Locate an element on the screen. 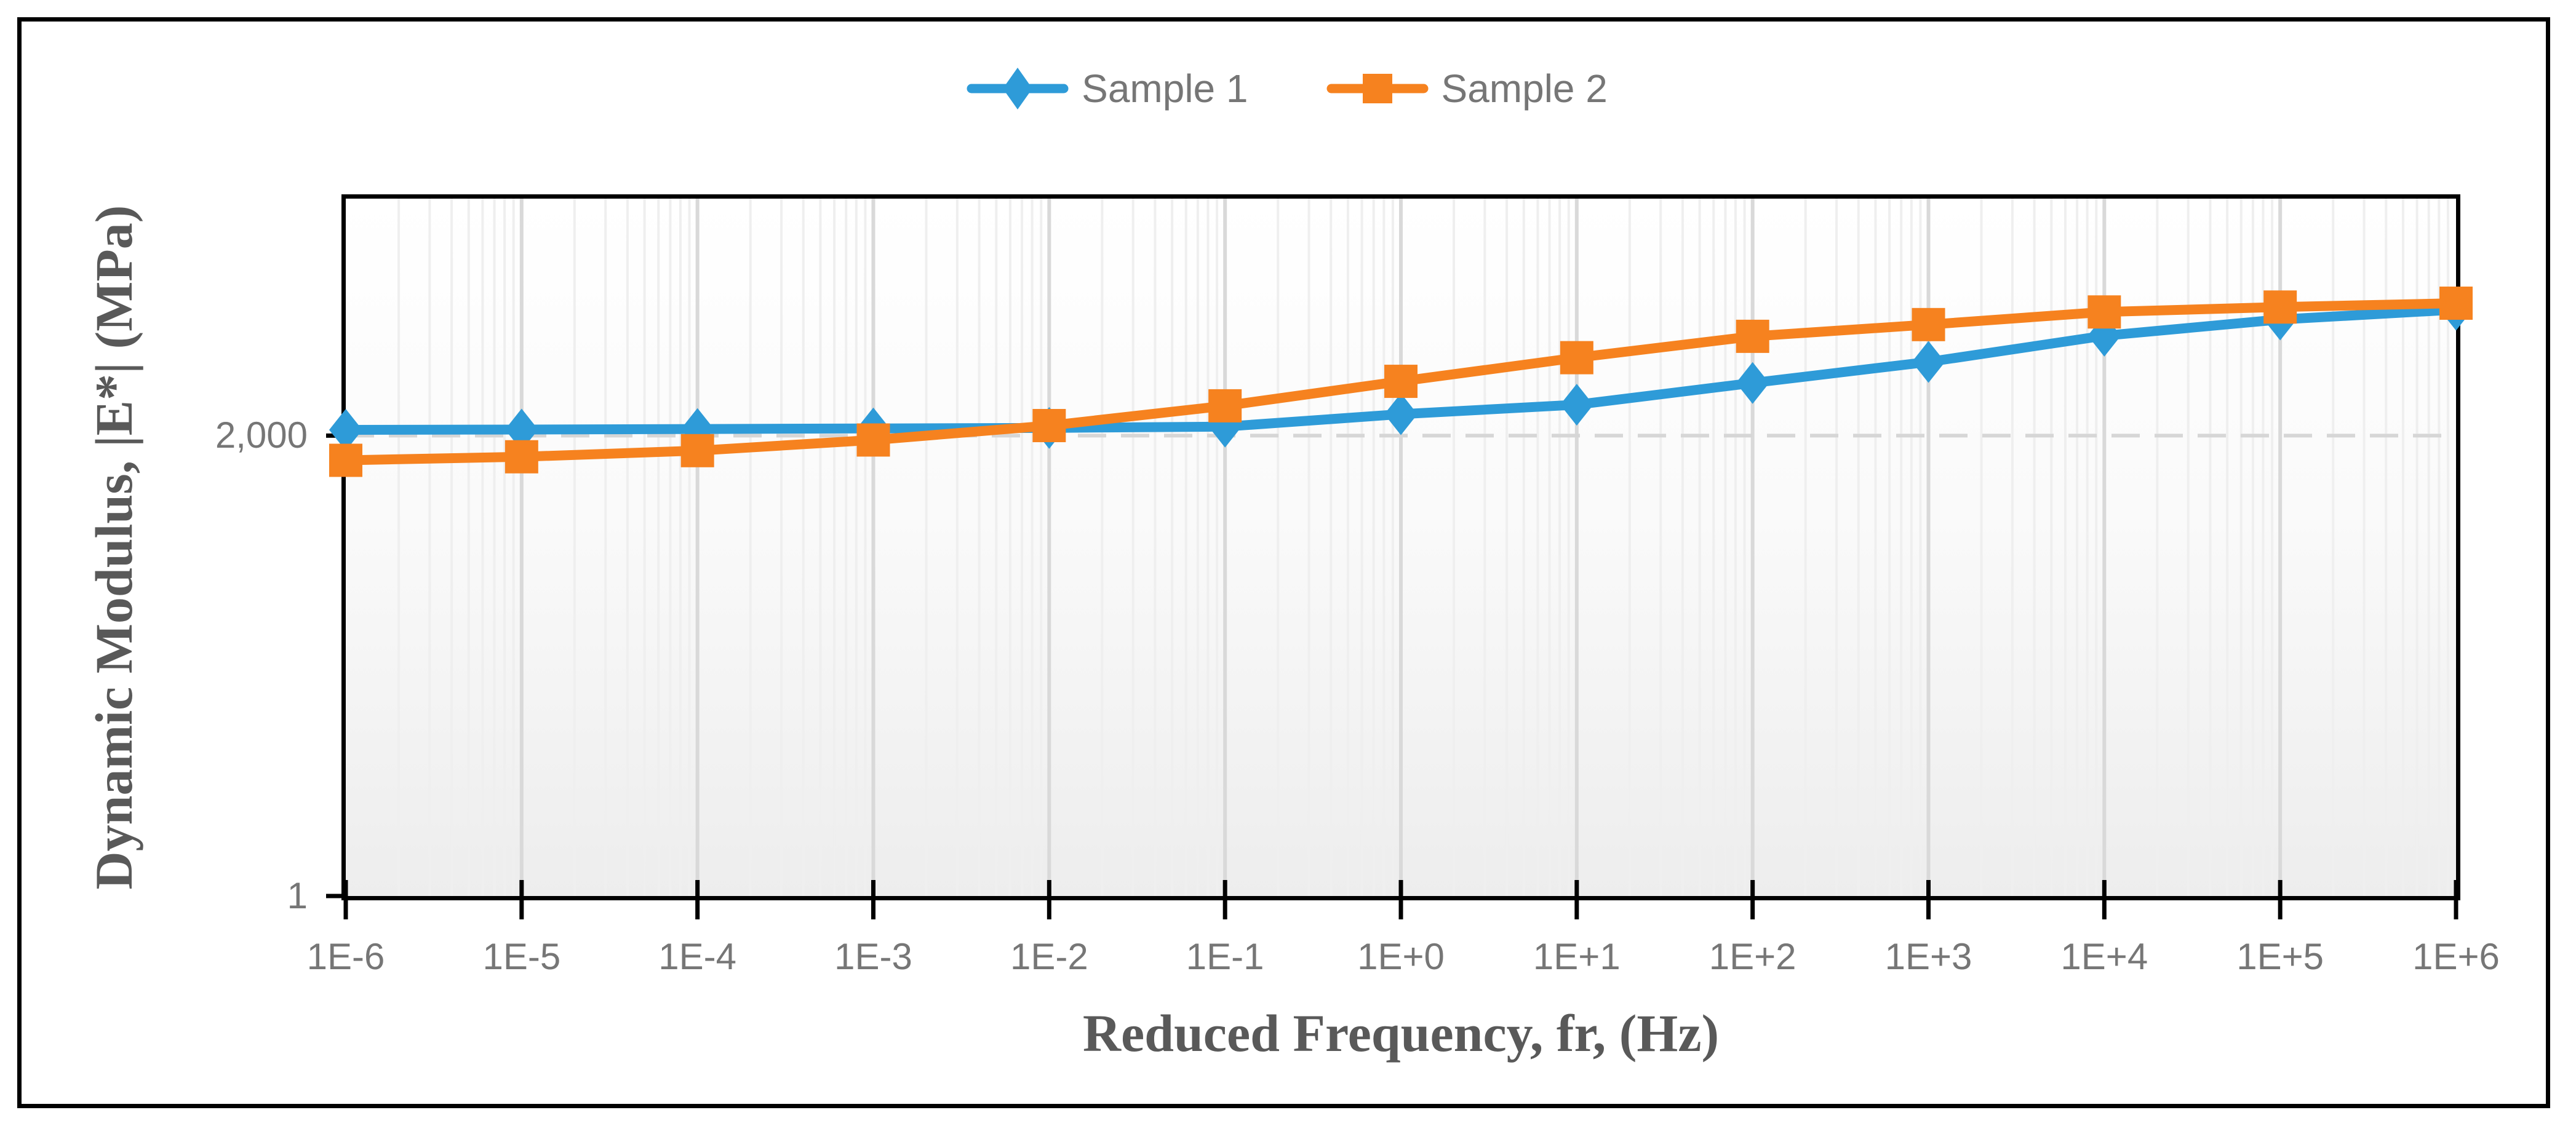  x-tick-label: 1E+5 is located at coordinates (2280, 956).